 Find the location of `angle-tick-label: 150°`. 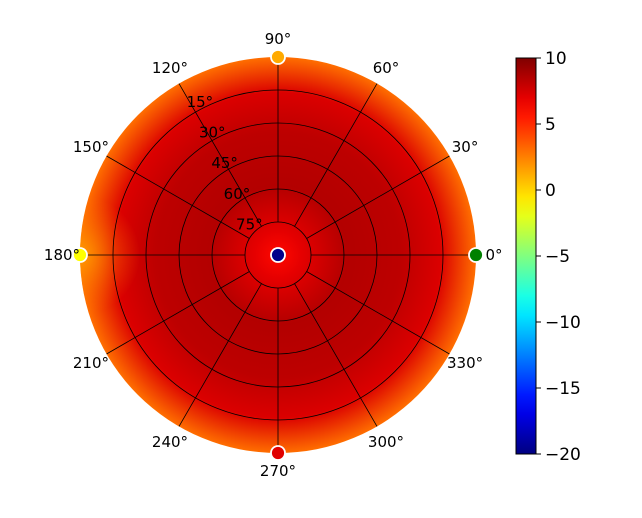

angle-tick-label: 150° is located at coordinates (91, 147).